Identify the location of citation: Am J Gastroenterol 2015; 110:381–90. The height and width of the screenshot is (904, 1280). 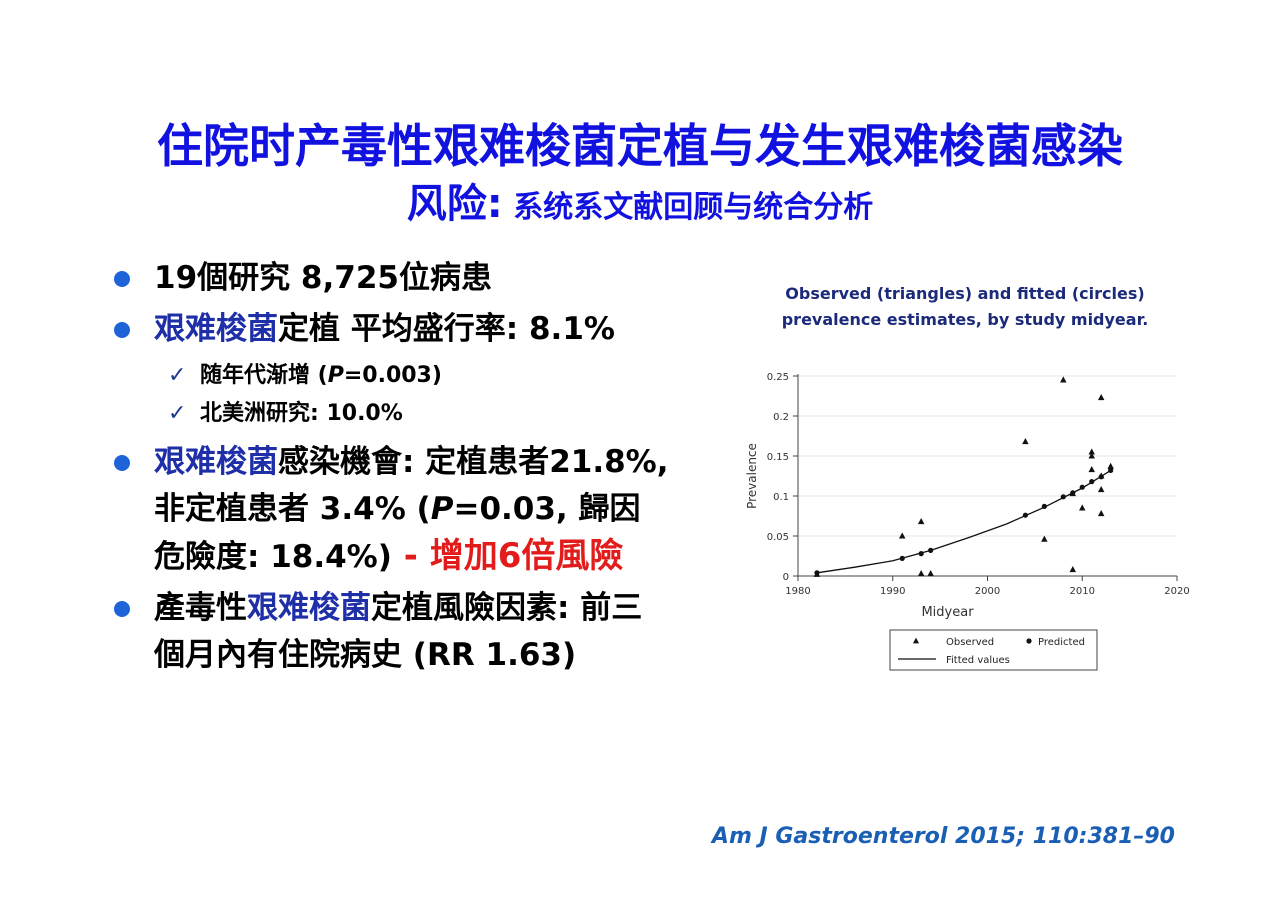
(943, 836).